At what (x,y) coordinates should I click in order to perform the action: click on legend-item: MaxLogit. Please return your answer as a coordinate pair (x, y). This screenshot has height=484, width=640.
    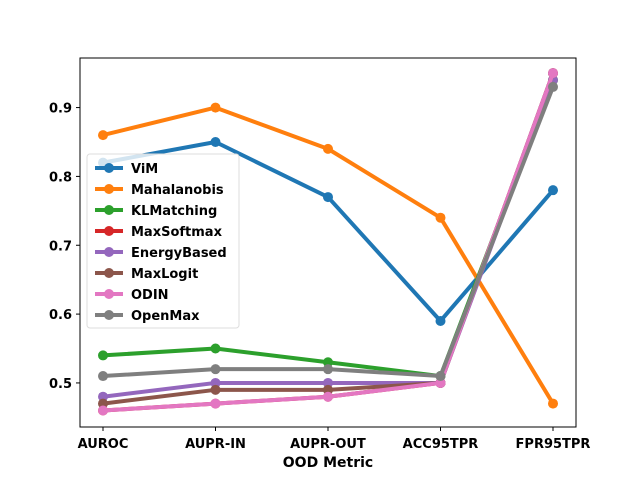
    Looking at the image, I should click on (146, 274).